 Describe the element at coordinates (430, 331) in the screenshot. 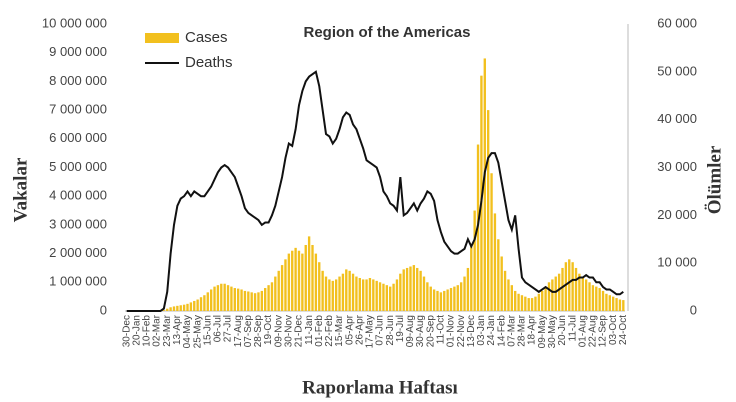

I see `x-tick-label: 20-Sep` at that location.